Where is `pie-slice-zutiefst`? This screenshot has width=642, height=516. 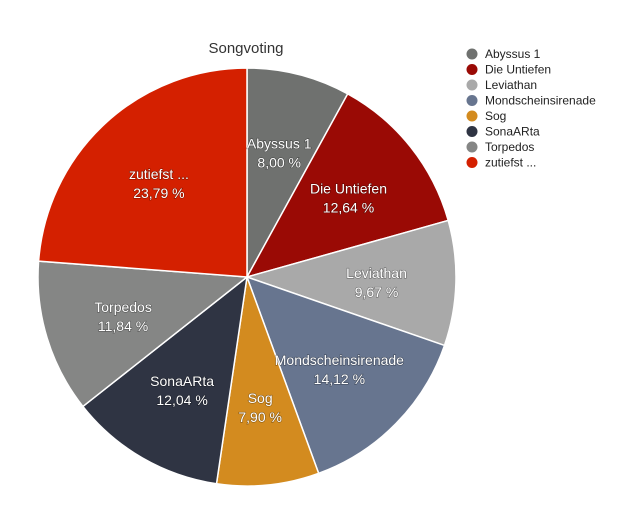 pie-slice-zutiefst is located at coordinates (142, 172).